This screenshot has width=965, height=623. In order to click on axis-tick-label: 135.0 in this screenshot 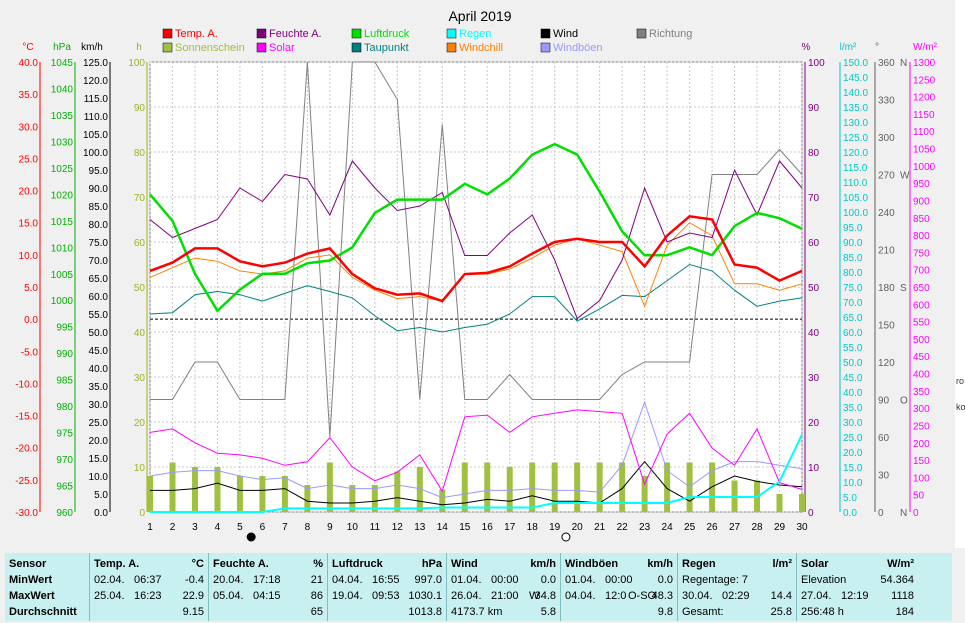, I will do `click(855, 108)`.